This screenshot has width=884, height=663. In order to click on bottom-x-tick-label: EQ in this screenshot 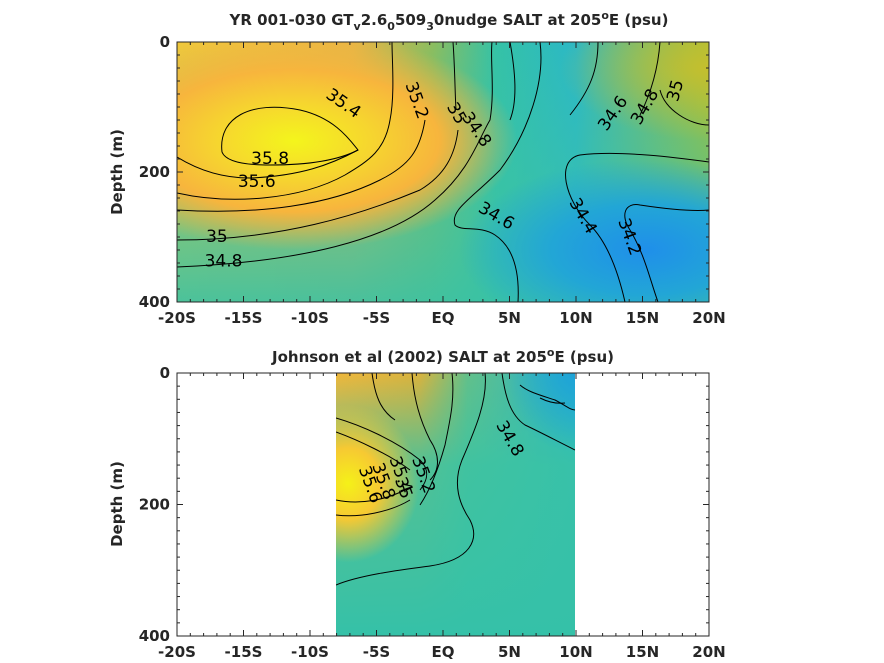, I will do `click(443, 652)`.